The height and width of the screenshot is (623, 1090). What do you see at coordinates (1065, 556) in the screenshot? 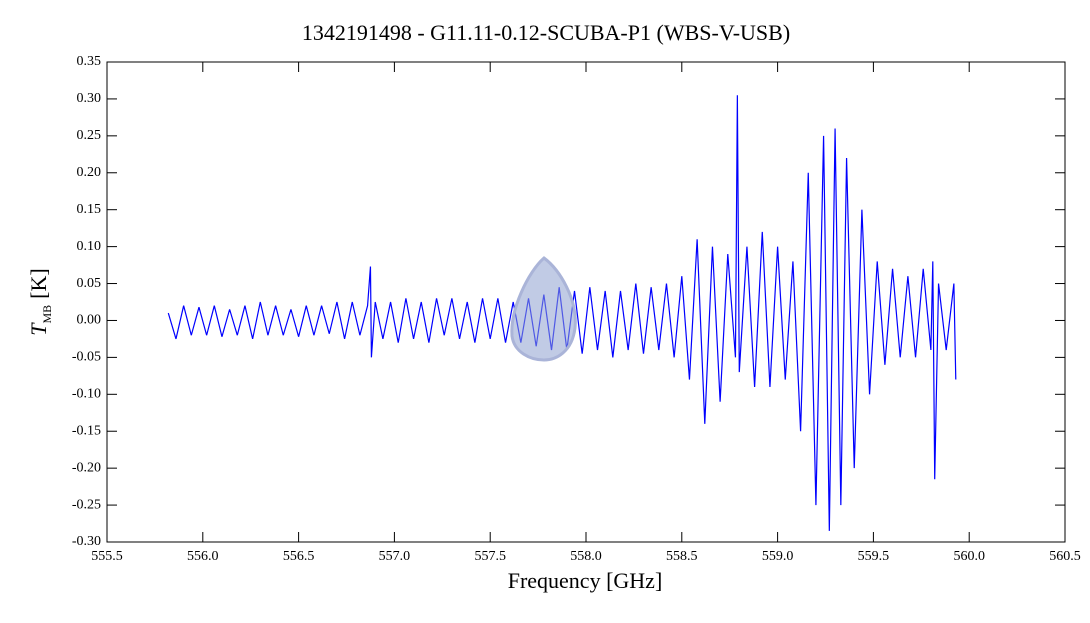
I see `x-tick-label: 560.5` at bounding box center [1065, 556].